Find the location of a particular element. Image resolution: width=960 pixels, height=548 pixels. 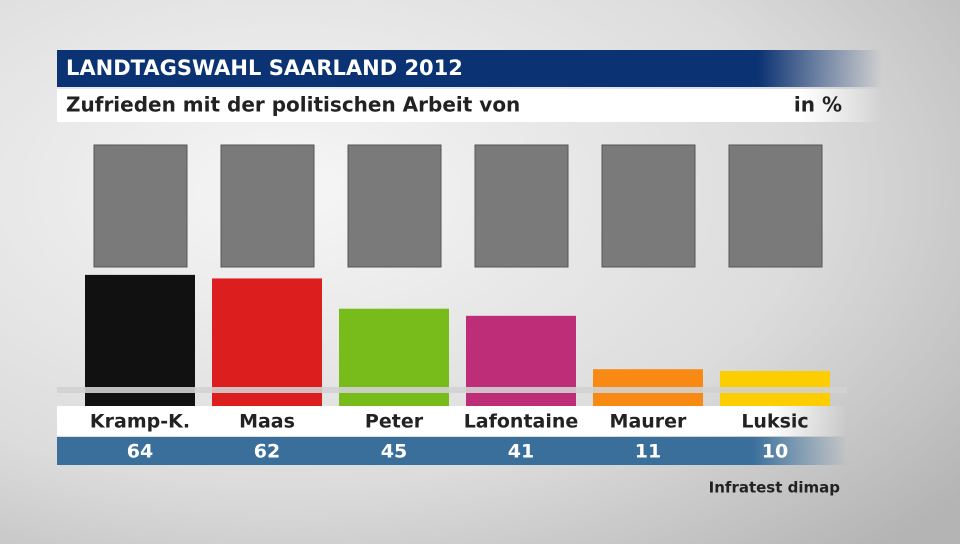

value-label: 10 is located at coordinates (775, 452).